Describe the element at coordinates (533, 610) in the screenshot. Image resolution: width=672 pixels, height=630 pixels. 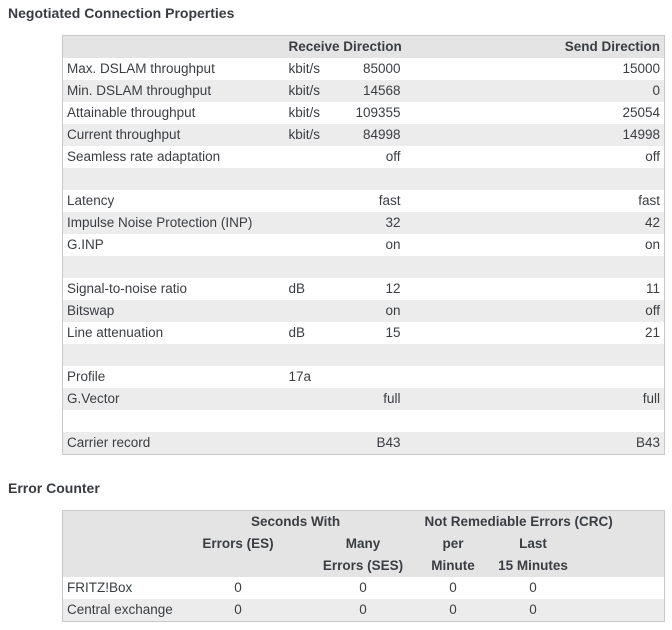
I see `cell-last-15-minutes: 0` at that location.